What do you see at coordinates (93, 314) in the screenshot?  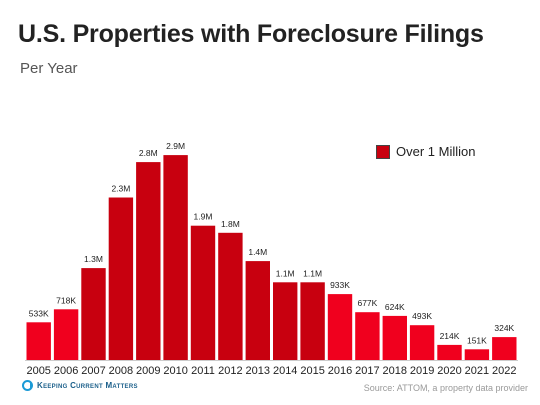 I see `bar-2007` at bounding box center [93, 314].